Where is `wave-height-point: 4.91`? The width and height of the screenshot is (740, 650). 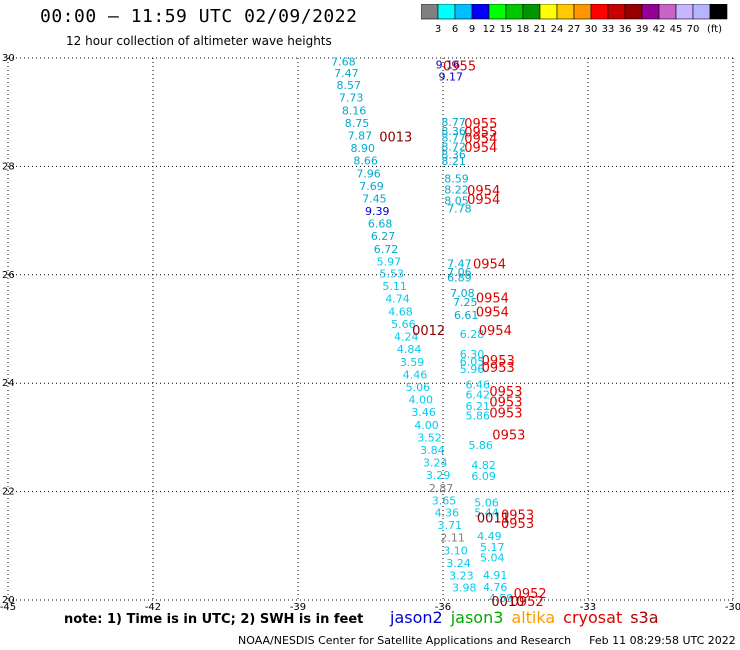 wave-height-point: 4.91 is located at coordinates (495, 575).